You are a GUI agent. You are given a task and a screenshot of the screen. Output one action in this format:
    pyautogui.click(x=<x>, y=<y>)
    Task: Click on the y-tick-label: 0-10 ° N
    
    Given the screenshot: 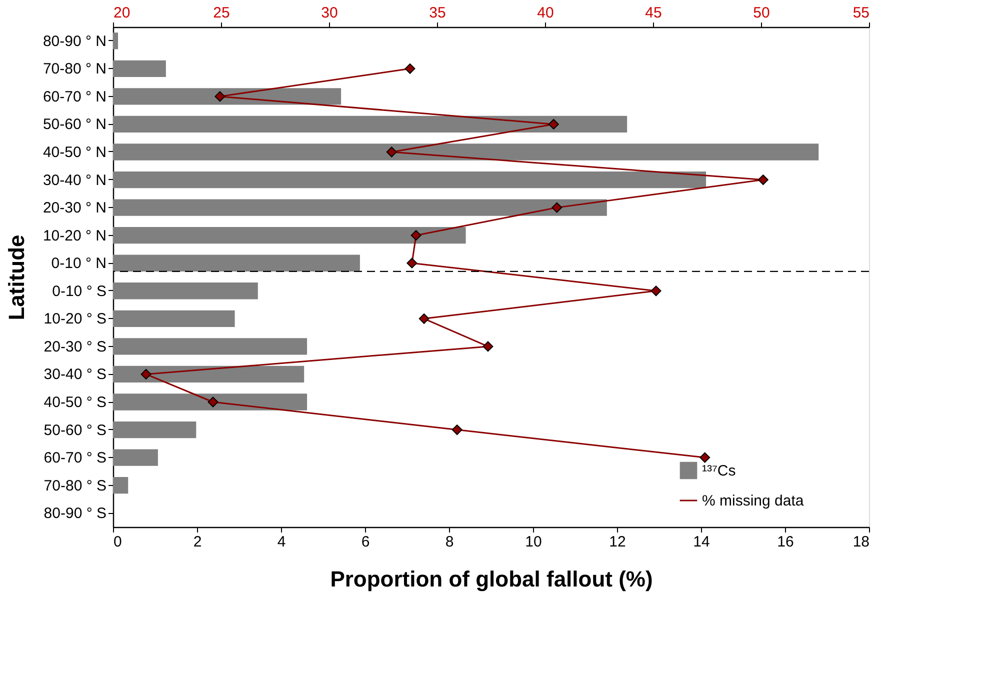 What is the action you would take?
    pyautogui.click(x=78, y=263)
    